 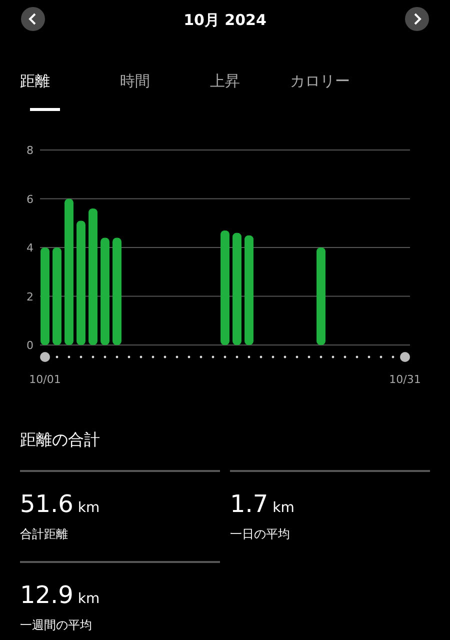 I want to click on y-tick-label: 6, so click(x=30, y=199).